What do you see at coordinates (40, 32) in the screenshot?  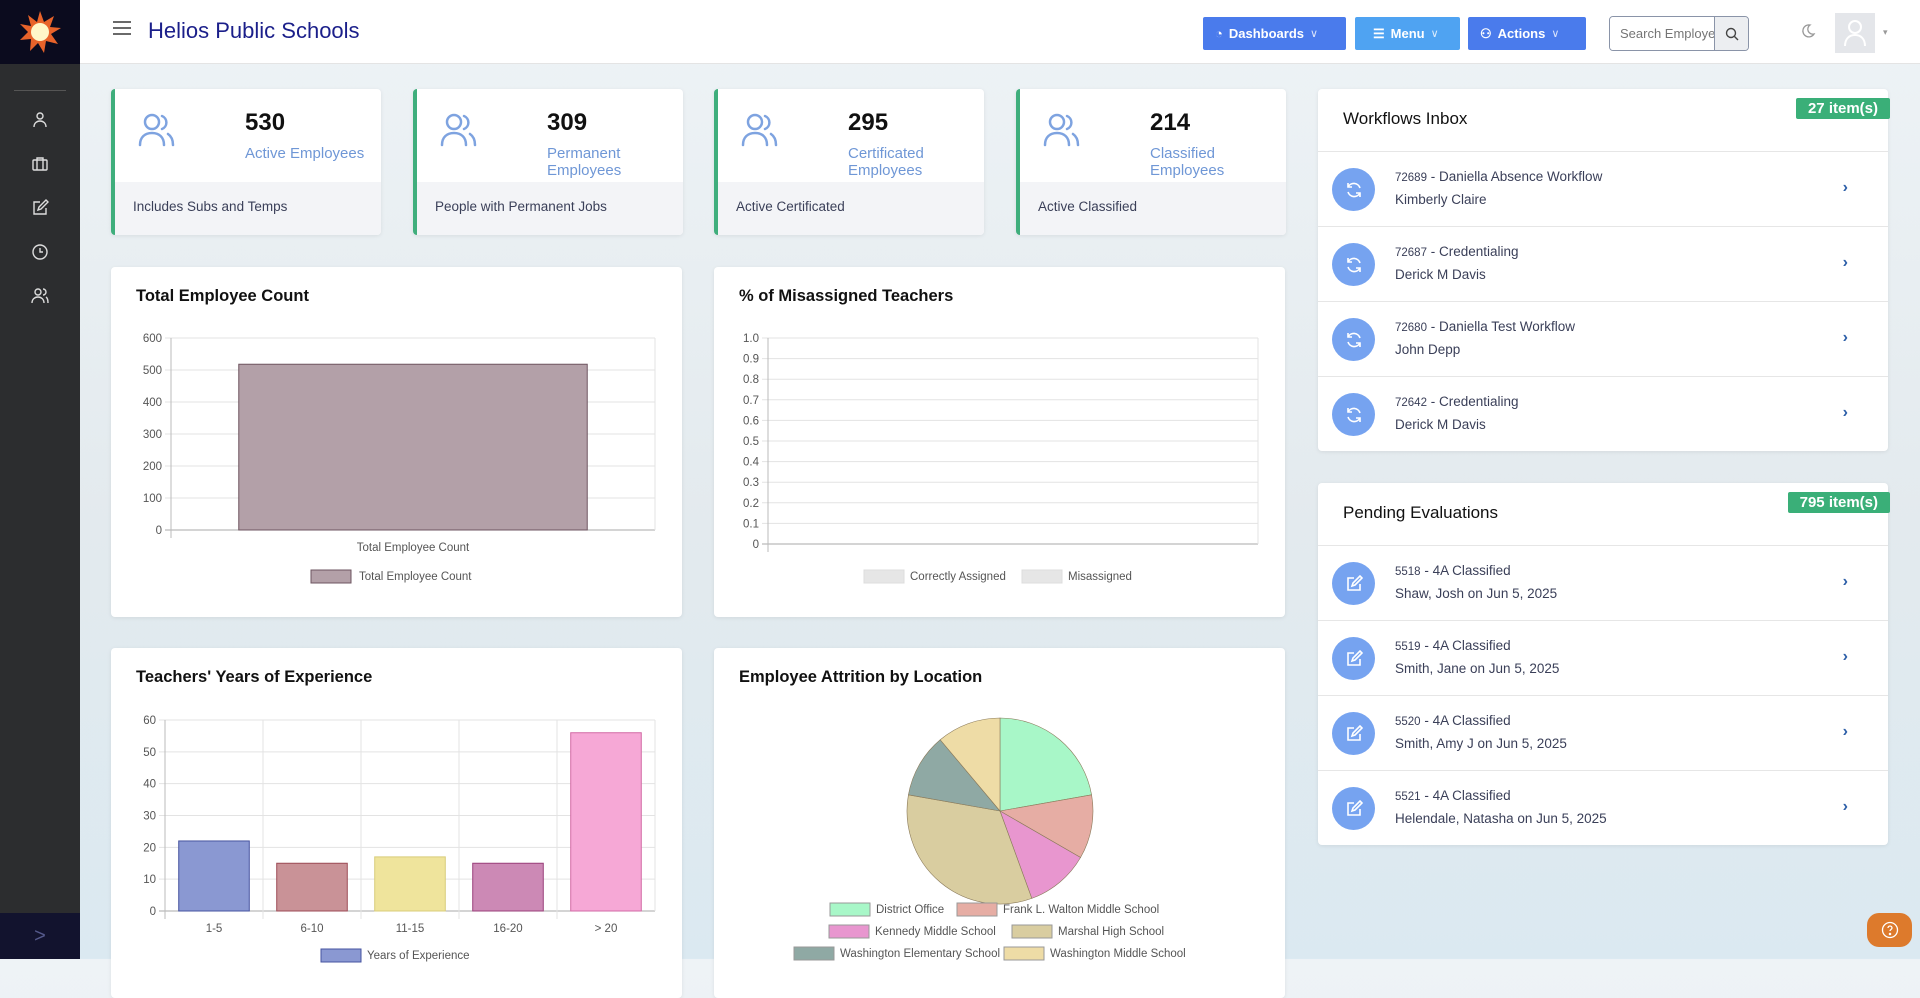 I see `logo` at bounding box center [40, 32].